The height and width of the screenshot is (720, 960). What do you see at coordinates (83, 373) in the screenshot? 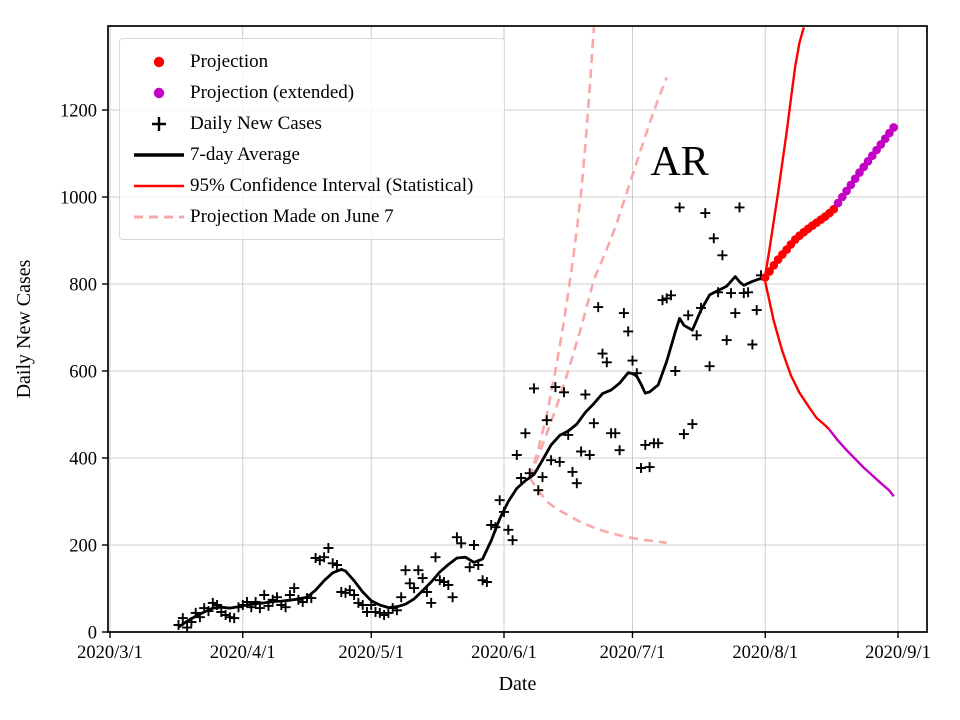
I see `y-tick-label: 600` at bounding box center [83, 373].